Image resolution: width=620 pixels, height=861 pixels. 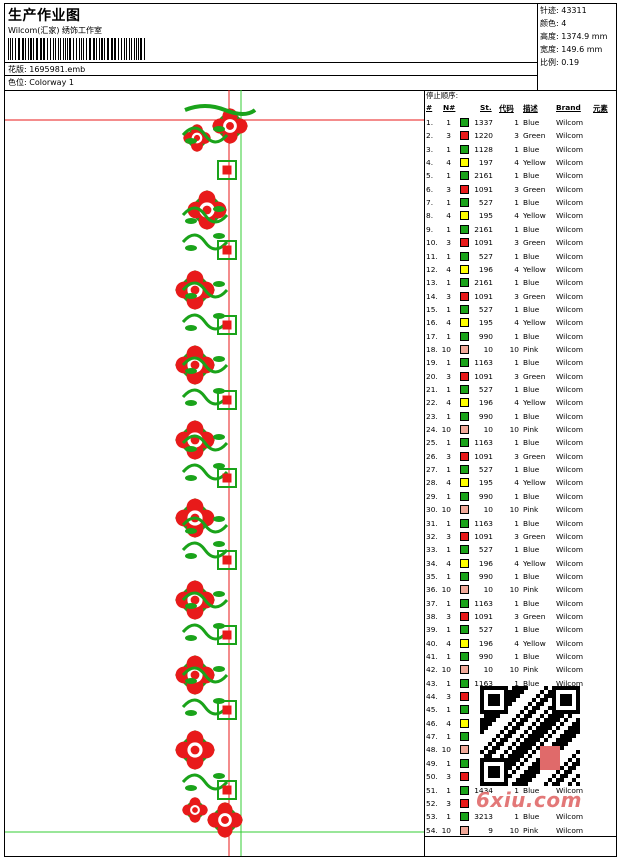 What do you see at coordinates (432, 296) in the screenshot?
I see `stop-index: 14.` at bounding box center [432, 296].